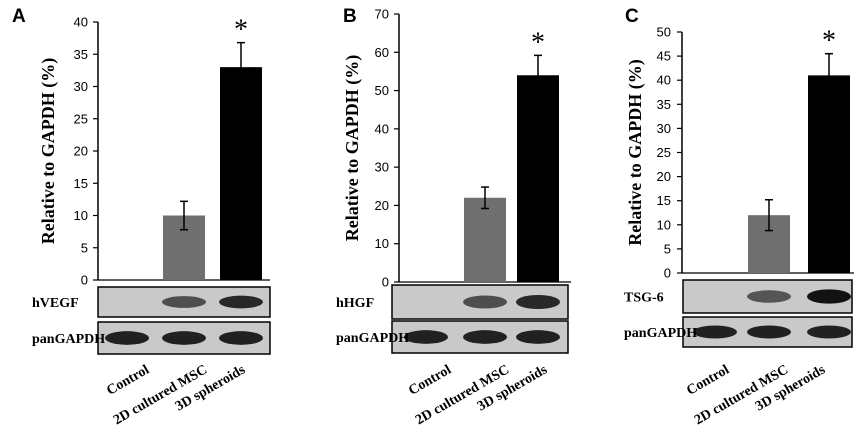 The height and width of the screenshot is (439, 859). What do you see at coordinates (632, 16) in the screenshot?
I see `panel-letter: C` at bounding box center [632, 16].